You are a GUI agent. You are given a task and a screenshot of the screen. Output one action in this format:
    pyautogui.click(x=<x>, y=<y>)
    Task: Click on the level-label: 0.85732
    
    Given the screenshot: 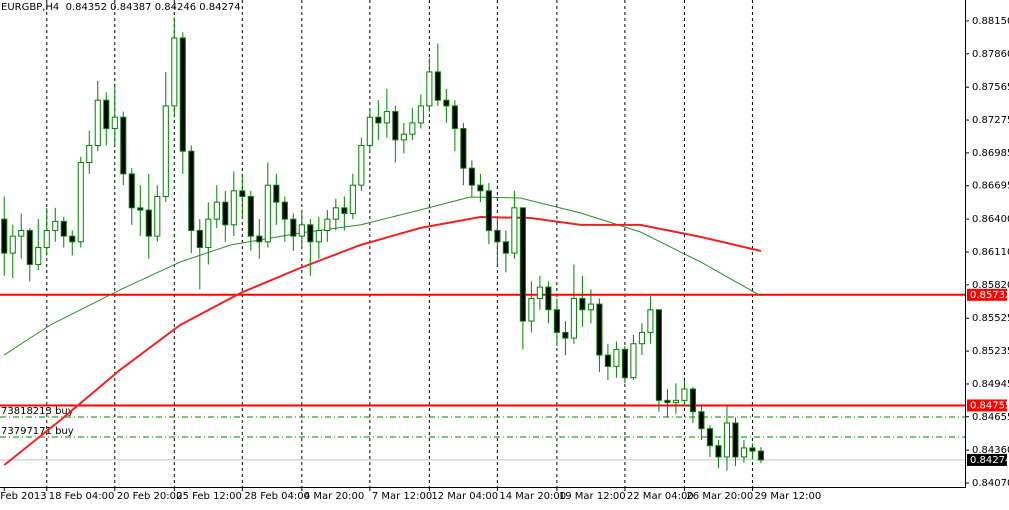 What is the action you would take?
    pyautogui.click(x=989, y=295)
    